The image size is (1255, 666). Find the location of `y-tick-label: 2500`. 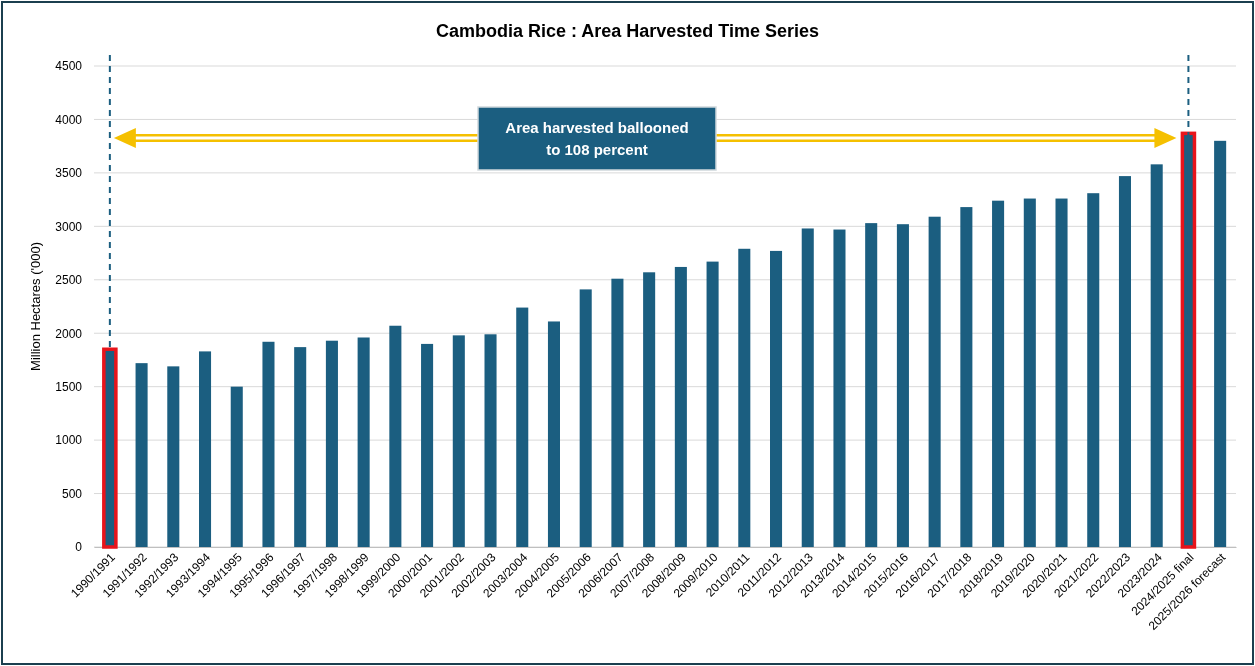

y-tick-label: 2500 is located at coordinates (69, 280).